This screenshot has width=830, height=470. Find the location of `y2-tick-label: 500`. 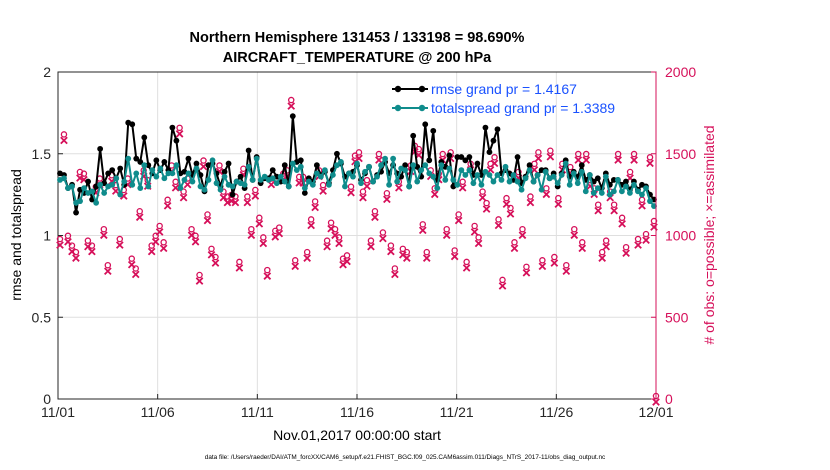

y2-tick-label: 500 is located at coordinates (677, 317).